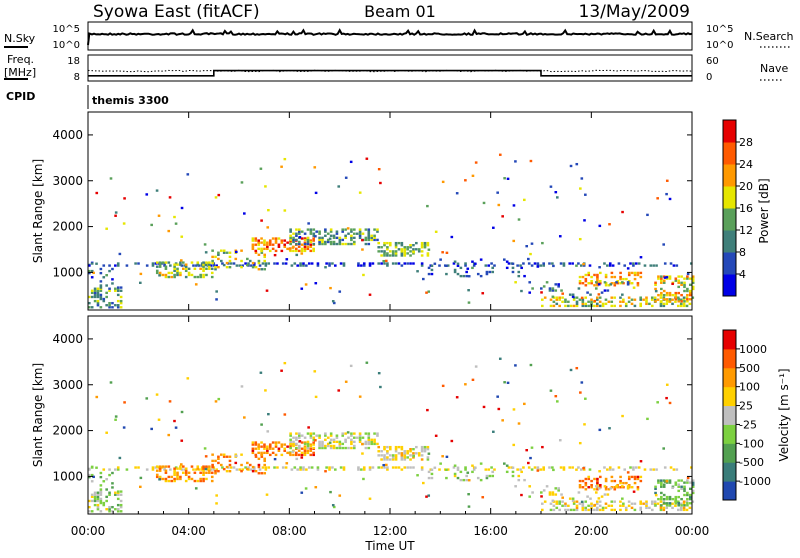 Image resolution: width=800 pixels, height=558 pixels. Describe the element at coordinates (729, 377) in the screenshot. I see `velocity-colorbar-swatch` at that location.